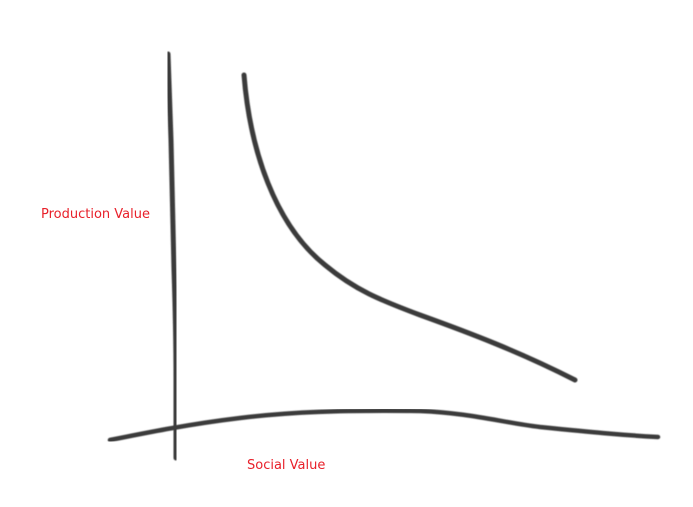 The width and height of the screenshot is (693, 507). What do you see at coordinates (384, 425) in the screenshot?
I see `horizontal-axis-line` at bounding box center [384, 425].